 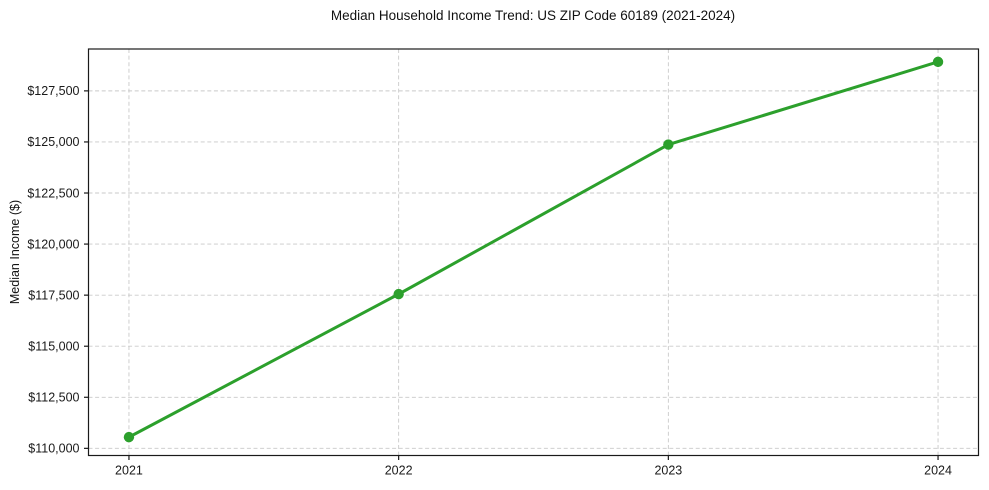 I want to click on y-tick-label: $110,000, so click(x=53, y=449).